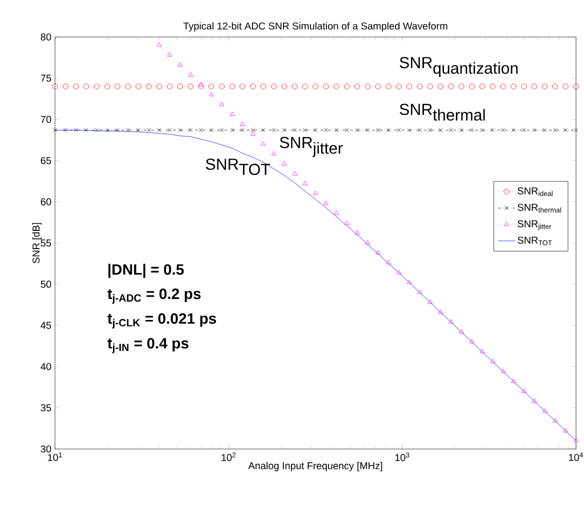 The width and height of the screenshot is (584, 506). I want to click on x-tick-label: 10$^{2}$, so click(229, 457).